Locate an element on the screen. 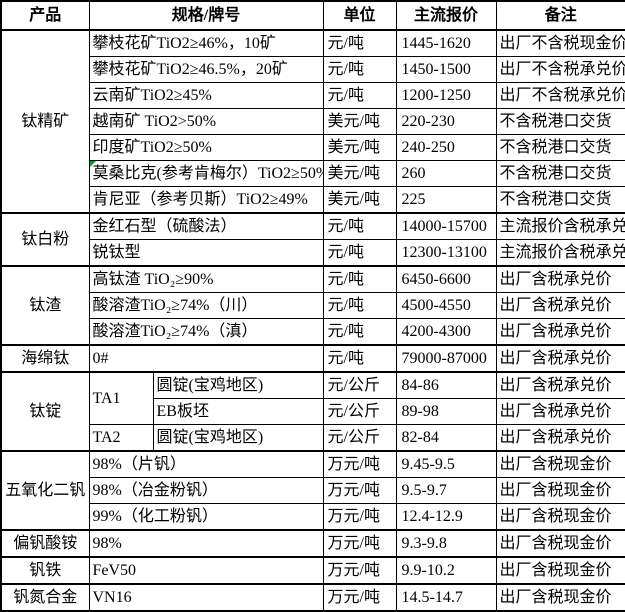 The width and height of the screenshot is (625, 612). table-row: 酸溶渣TiO₂≥74%（滇） 元/吨 4200-4300 出厂含税承兑价 is located at coordinates (313, 332).